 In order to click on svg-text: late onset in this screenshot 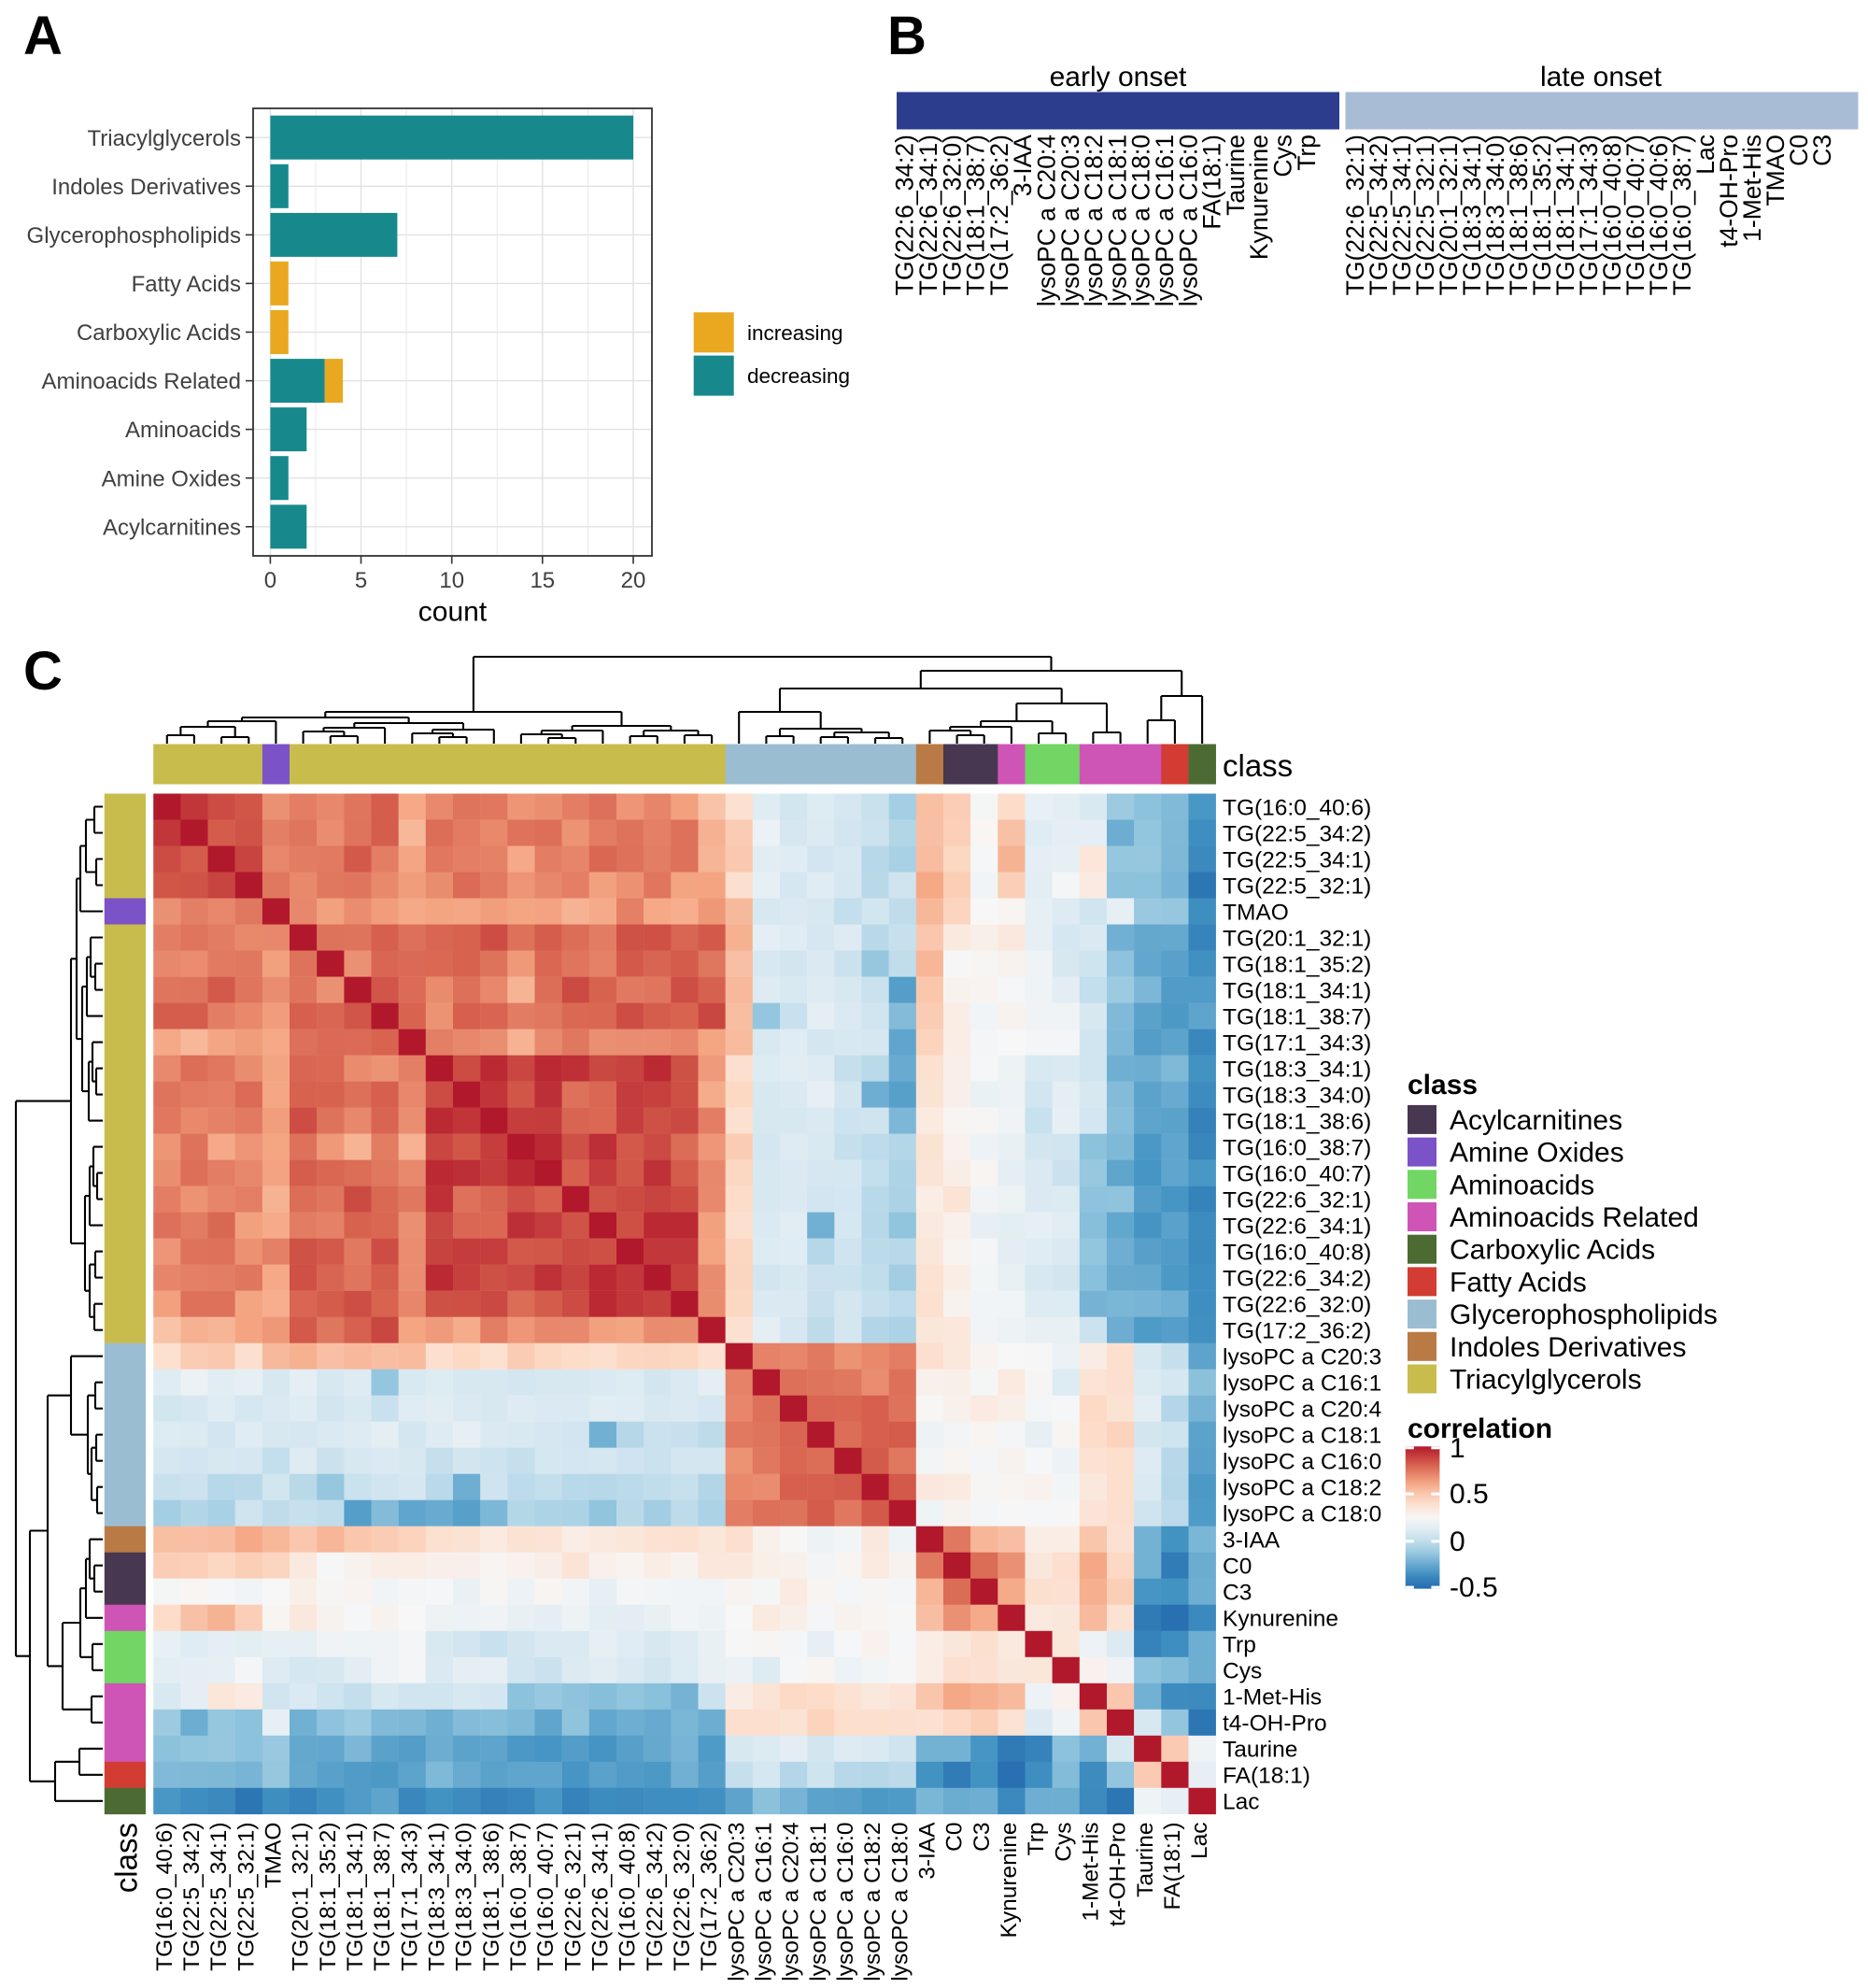, I will do `click(1602, 77)`.